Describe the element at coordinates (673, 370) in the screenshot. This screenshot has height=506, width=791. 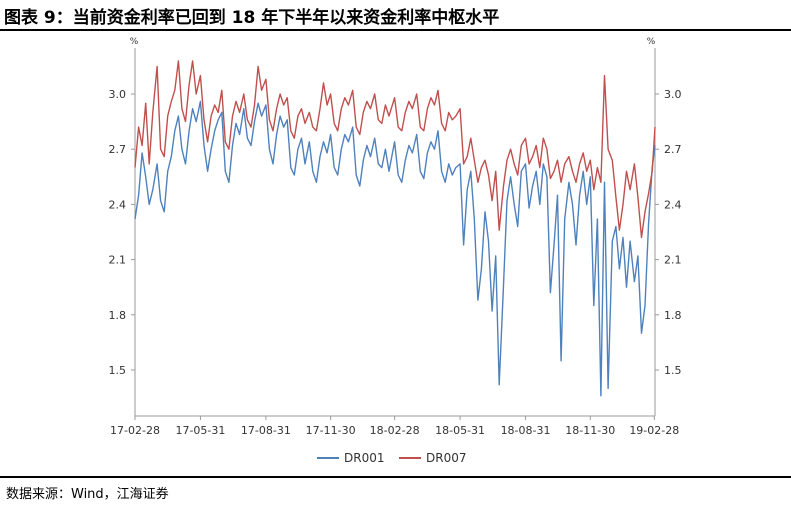
I see `y-tick-label-right: 1.5` at that location.